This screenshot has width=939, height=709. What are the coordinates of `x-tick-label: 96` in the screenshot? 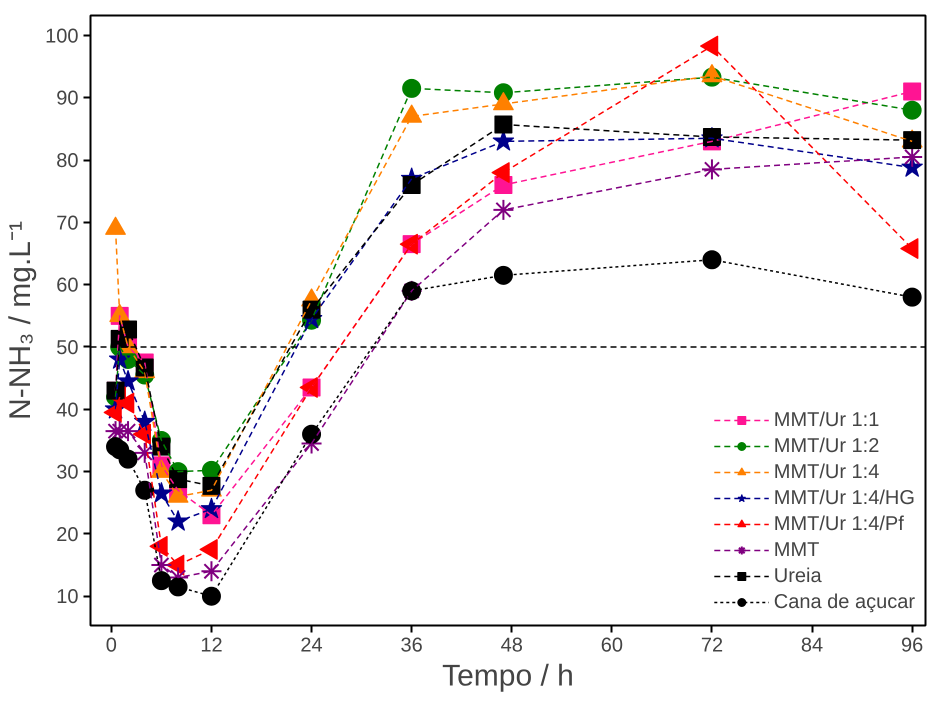 It's located at (912, 645).